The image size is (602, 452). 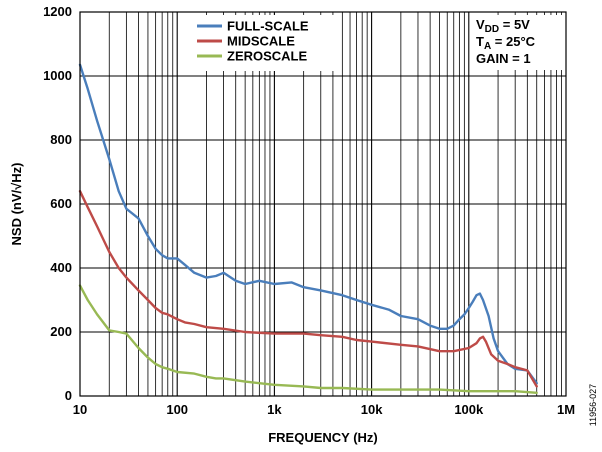 What do you see at coordinates (16, 204) in the screenshot?
I see `y-axis-label: NSD (nV/√Hz)` at bounding box center [16, 204].